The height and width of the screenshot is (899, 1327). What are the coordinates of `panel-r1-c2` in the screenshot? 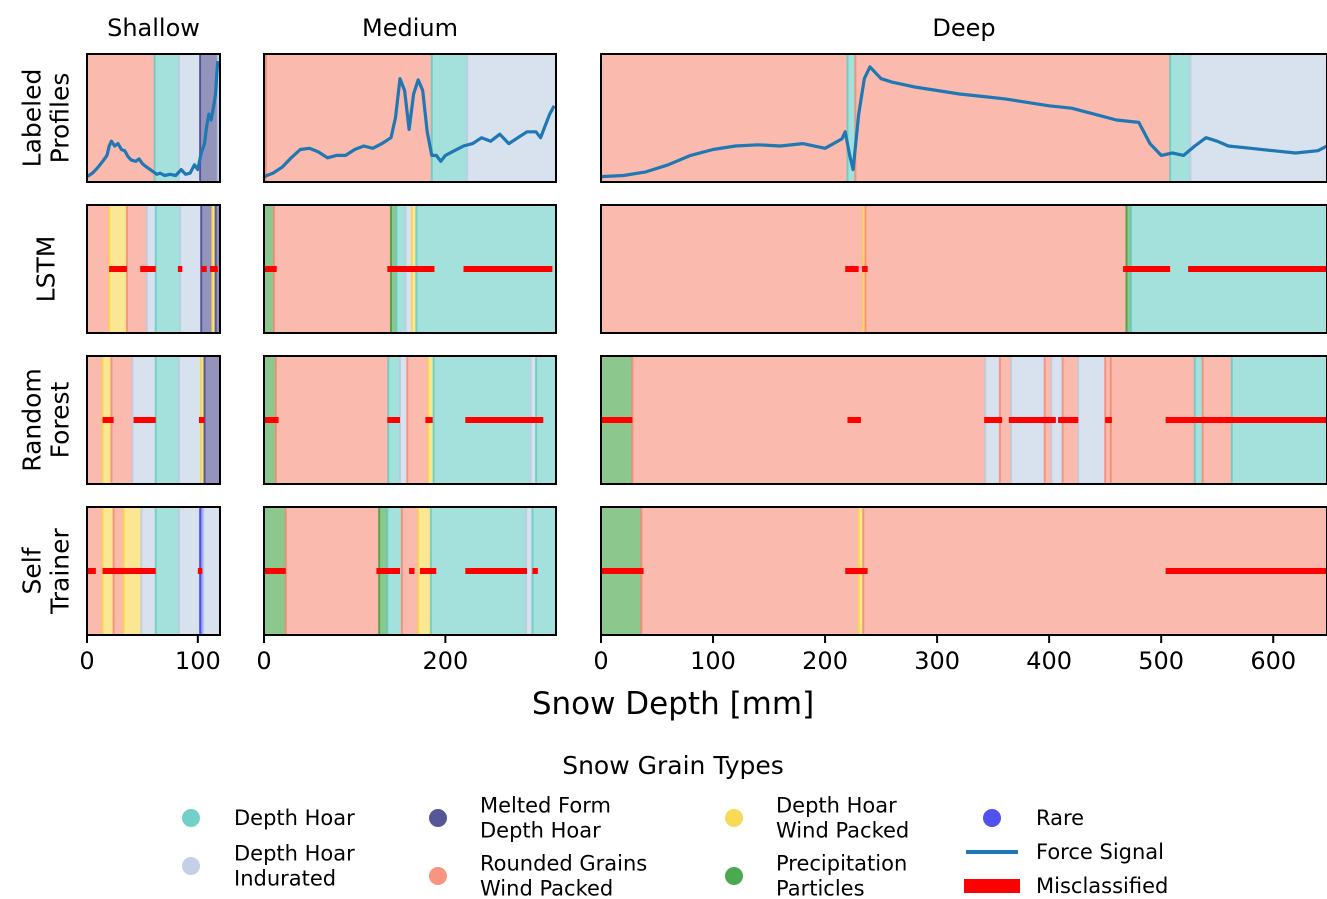 It's located at (963, 269).